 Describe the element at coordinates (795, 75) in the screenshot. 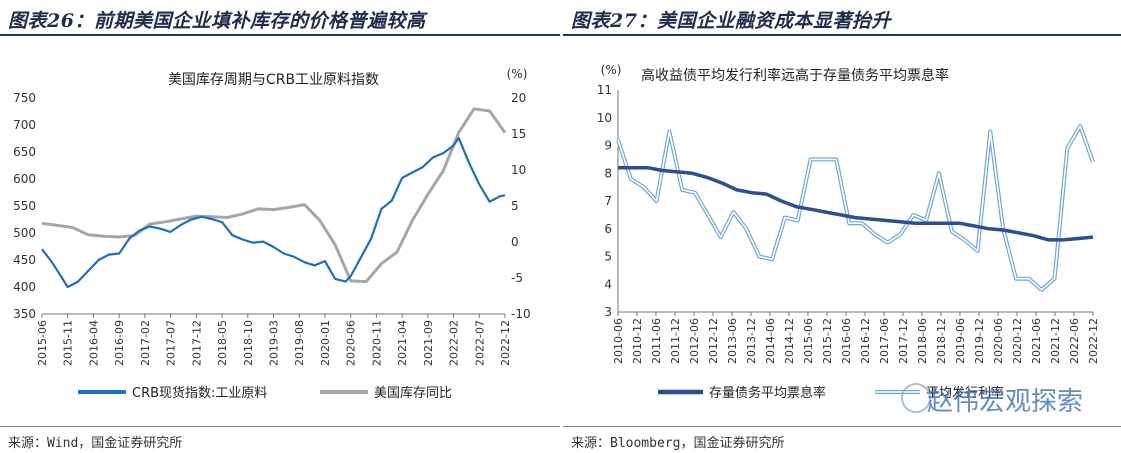

I see `right-chart-title: 高收益债平均发行利率远高于存量债务平均票息率` at that location.